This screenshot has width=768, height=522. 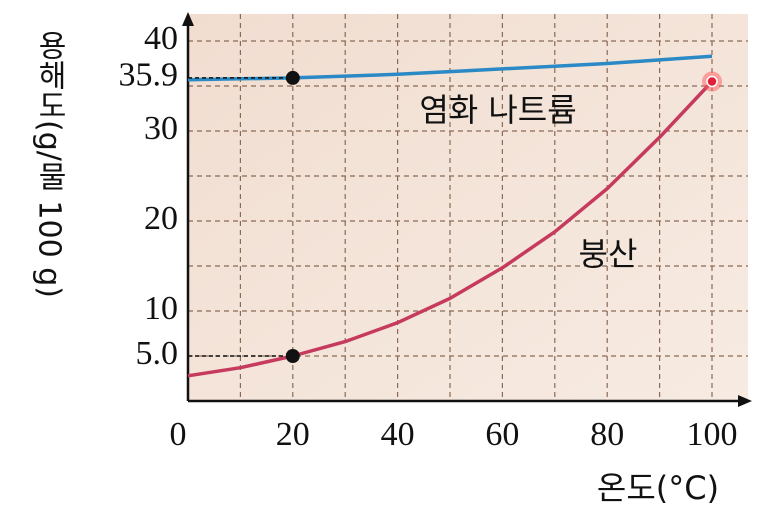 I want to click on y-tick-label: 20, so click(x=161, y=218).